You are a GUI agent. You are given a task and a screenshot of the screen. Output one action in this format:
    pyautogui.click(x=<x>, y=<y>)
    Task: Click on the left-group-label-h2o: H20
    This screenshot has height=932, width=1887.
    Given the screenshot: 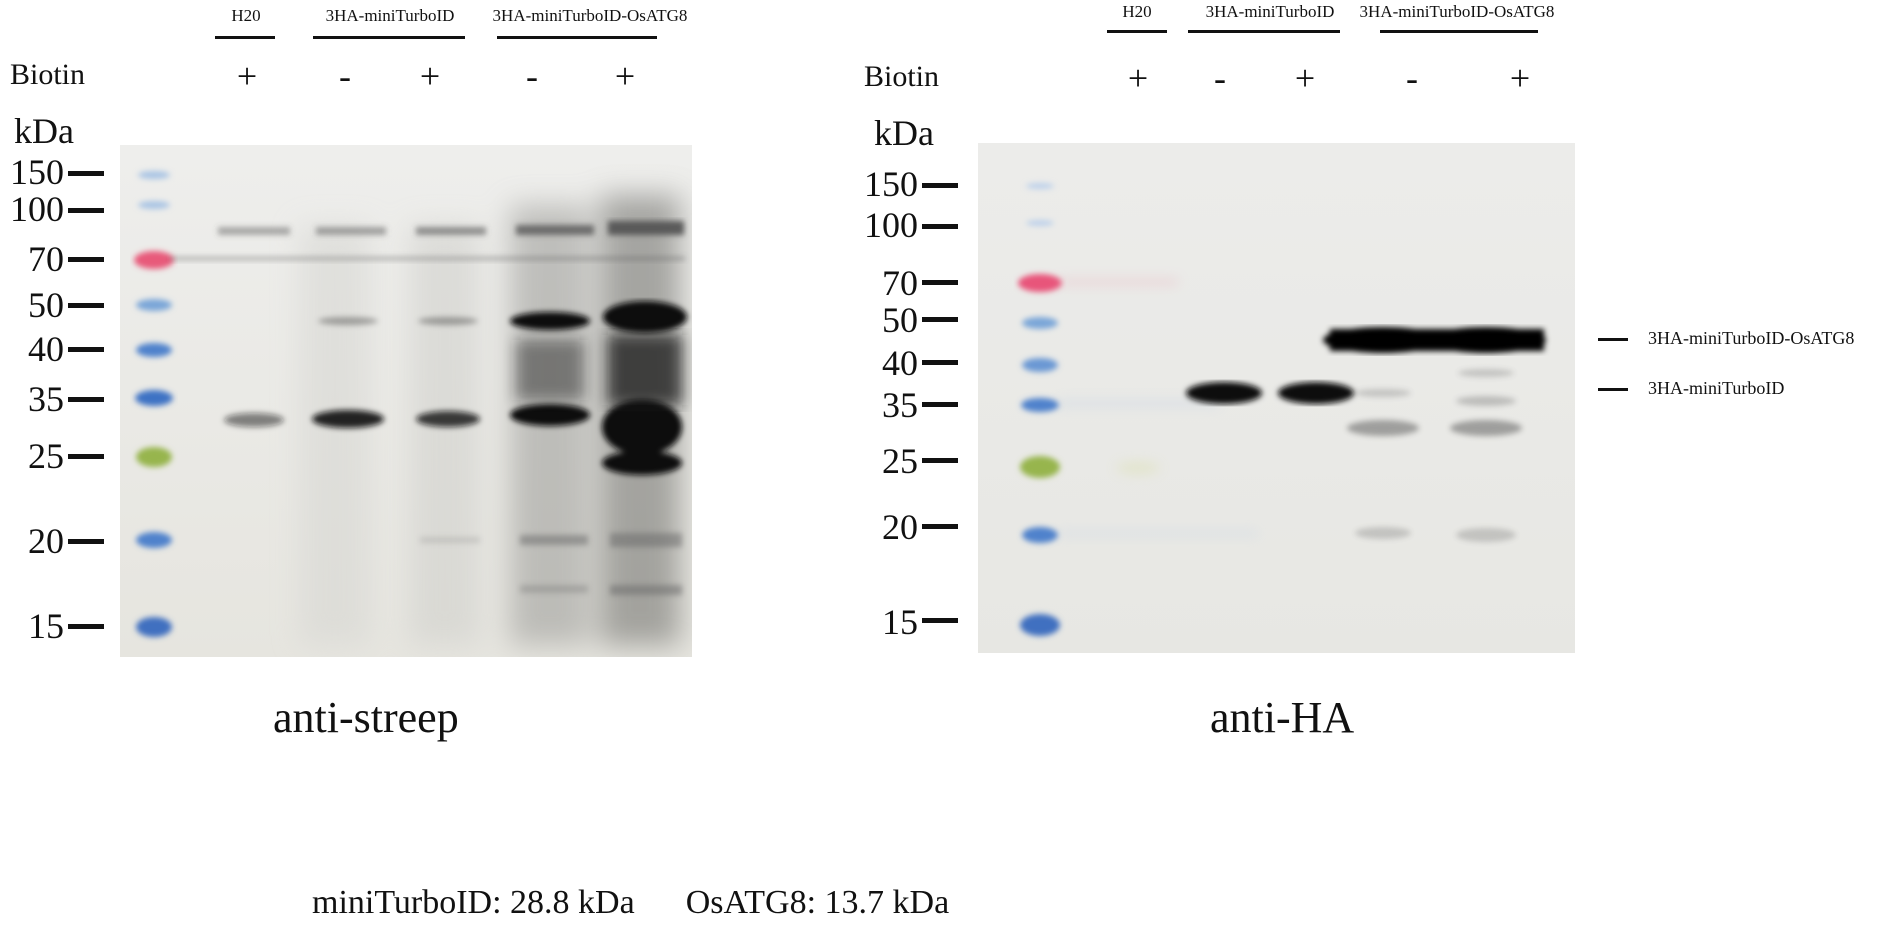 What is the action you would take?
    pyautogui.click(x=246, y=15)
    